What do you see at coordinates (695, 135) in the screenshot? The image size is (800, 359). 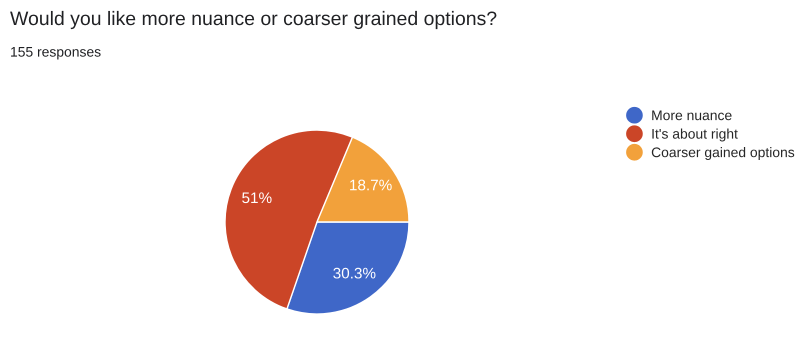 I see `legend-label: It's about right` at bounding box center [695, 135].